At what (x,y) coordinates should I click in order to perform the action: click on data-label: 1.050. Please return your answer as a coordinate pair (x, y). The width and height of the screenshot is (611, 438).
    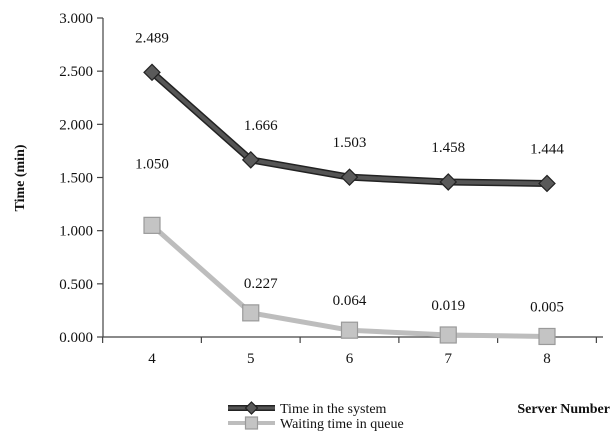
    Looking at the image, I should click on (152, 164).